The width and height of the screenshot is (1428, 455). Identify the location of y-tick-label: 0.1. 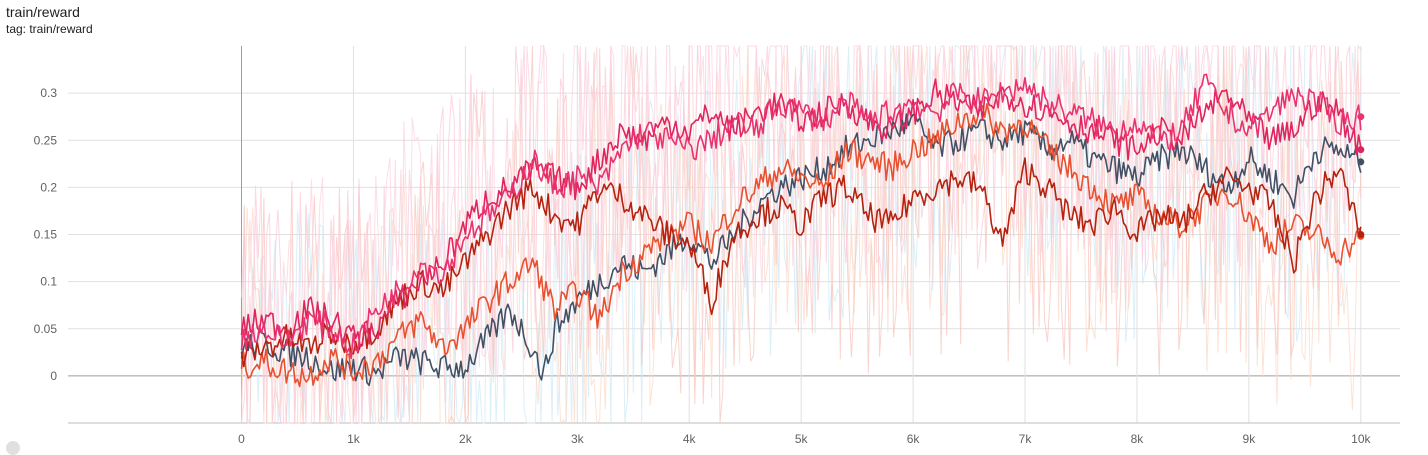
(48, 282).